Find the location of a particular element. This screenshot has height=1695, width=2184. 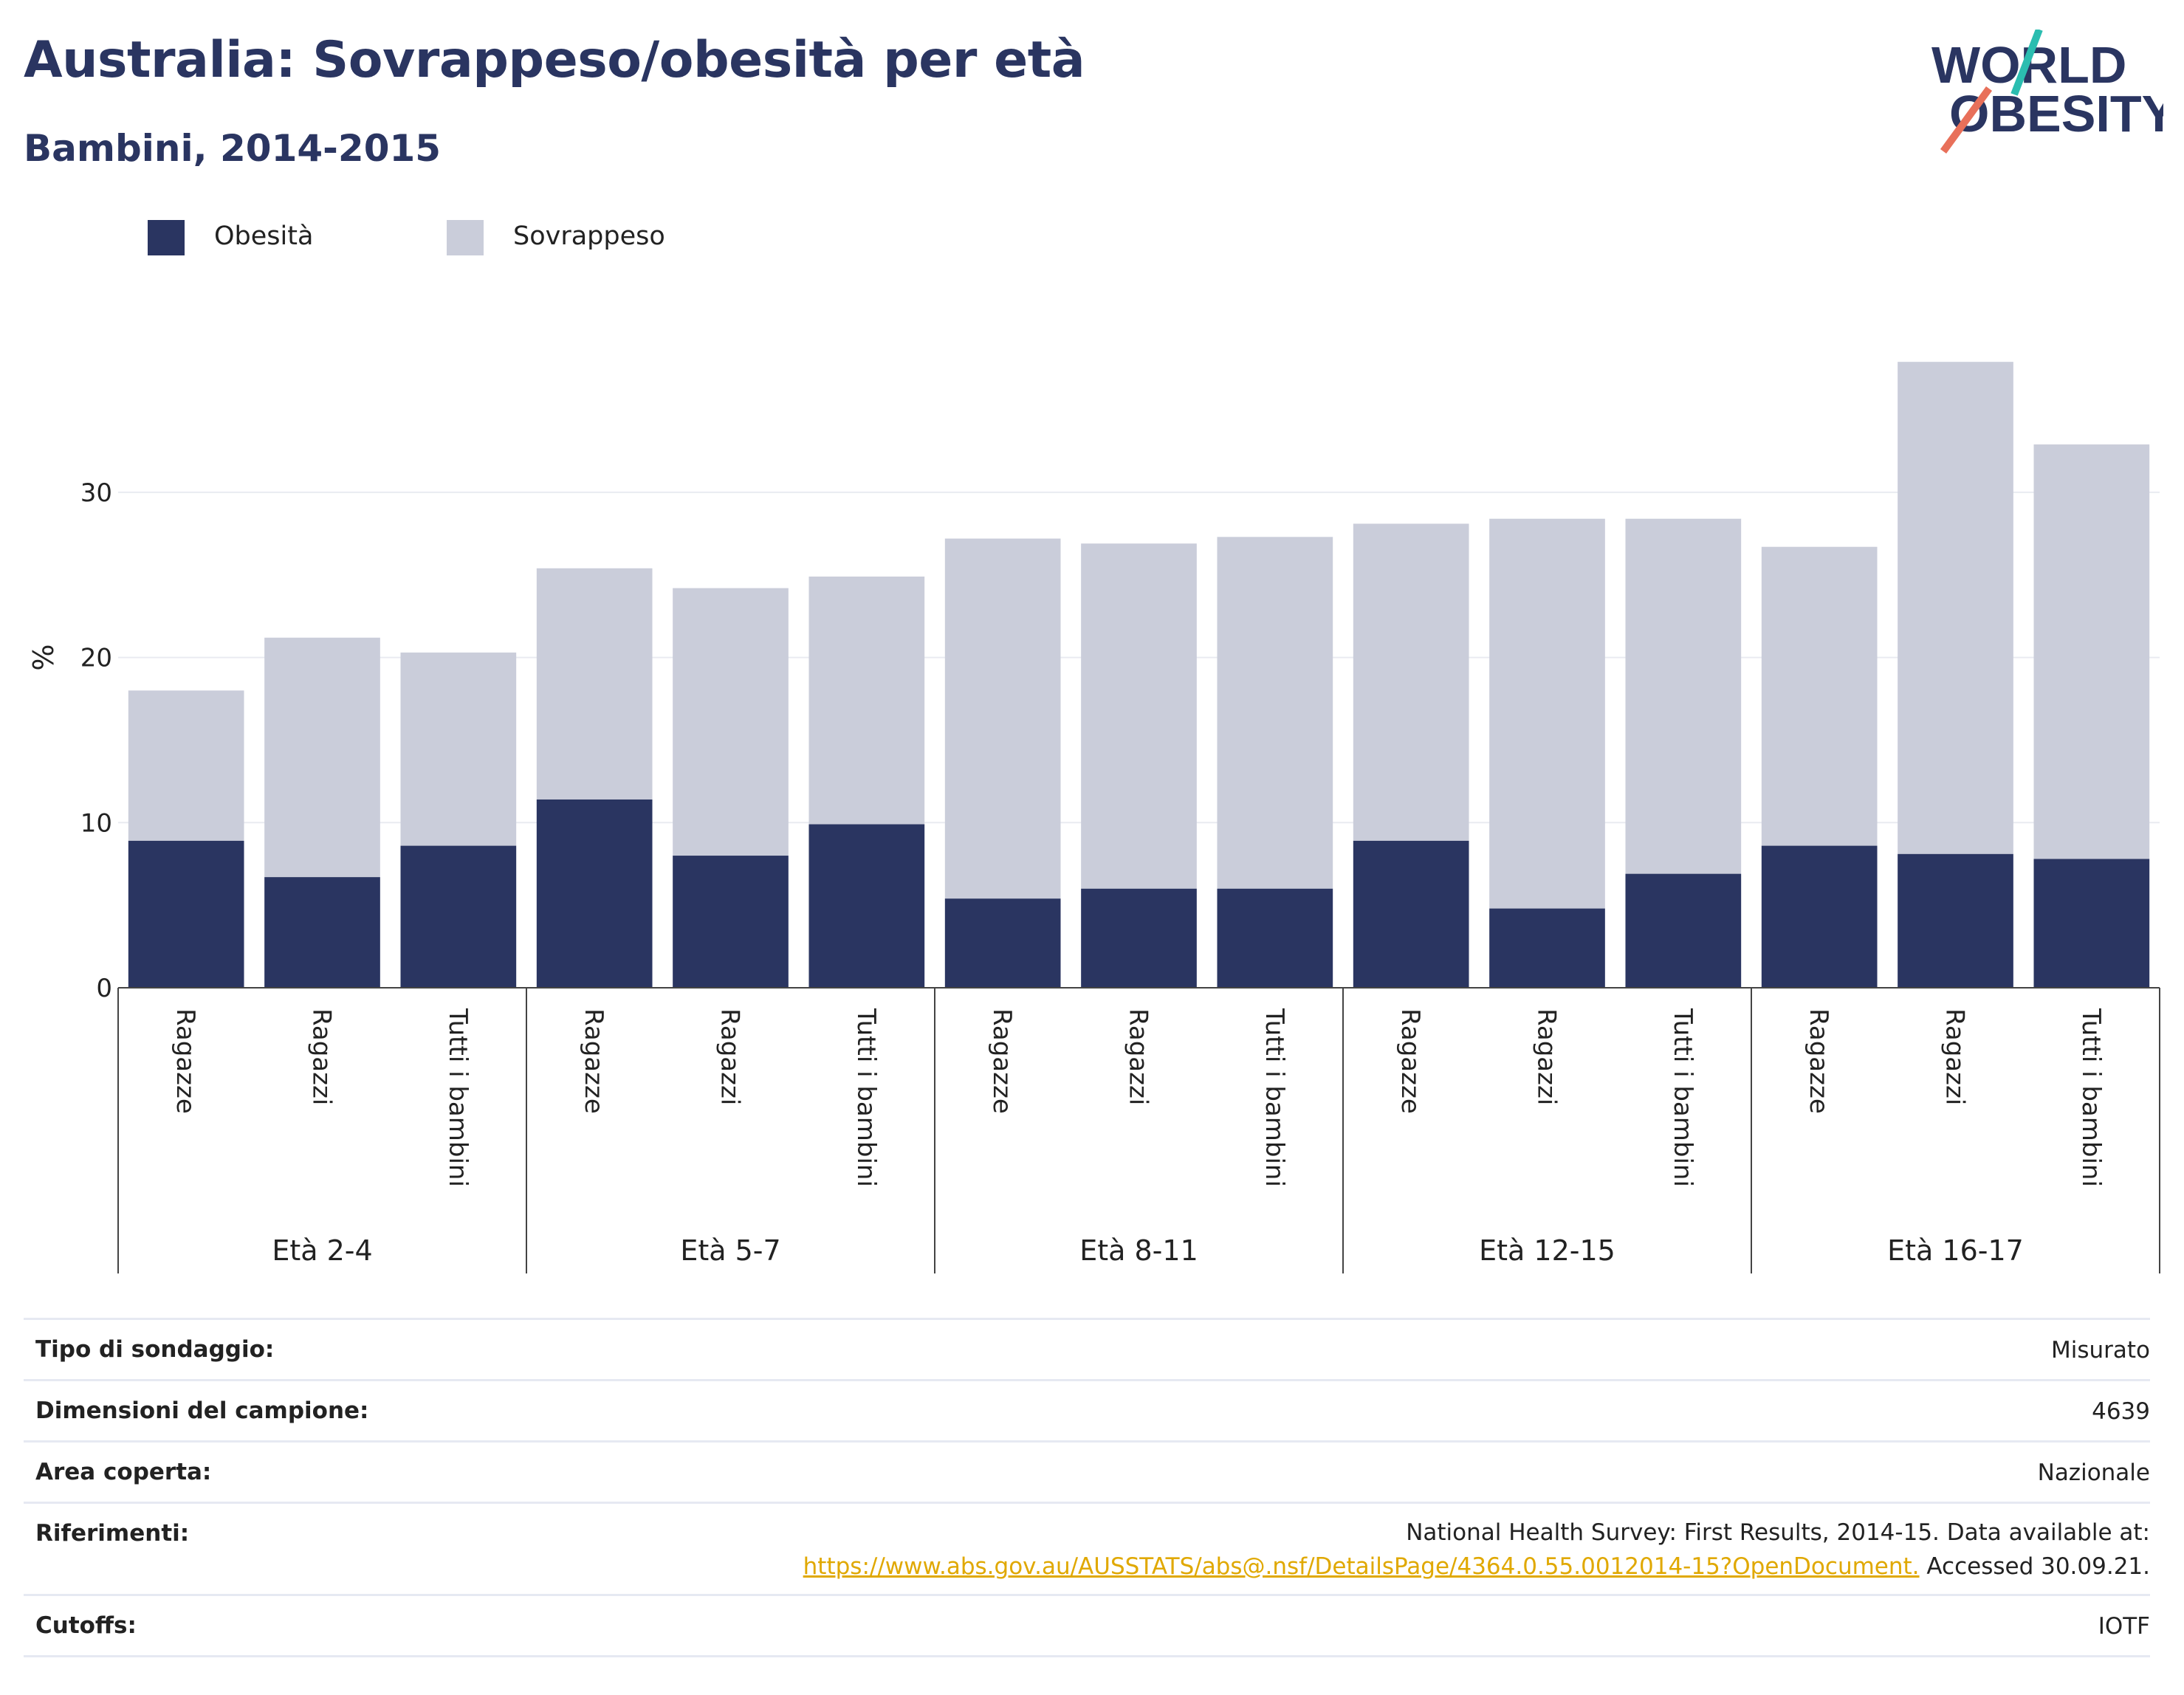

reference-accessed: Accessed 30.09.21. is located at coordinates (2035, 1566).